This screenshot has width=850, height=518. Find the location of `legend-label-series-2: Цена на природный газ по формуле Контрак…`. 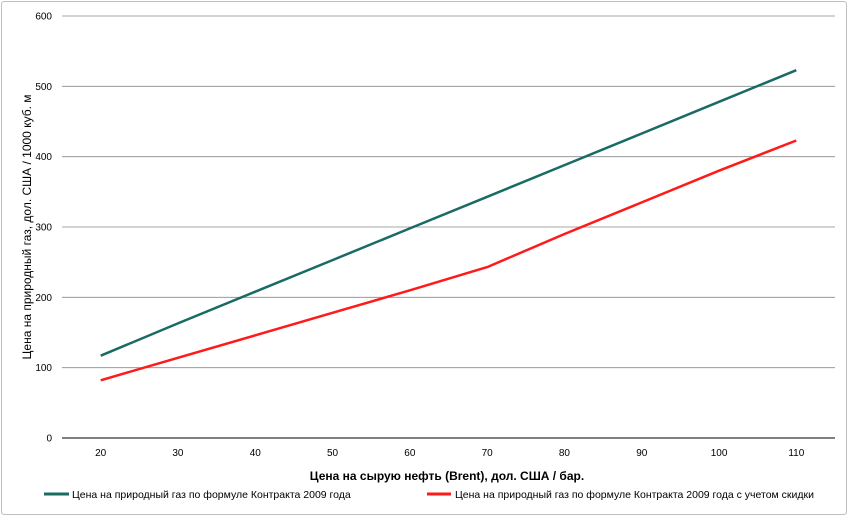

legend-label-series-2: Цена на природный газ по формуле Контрак… is located at coordinates (634, 495).